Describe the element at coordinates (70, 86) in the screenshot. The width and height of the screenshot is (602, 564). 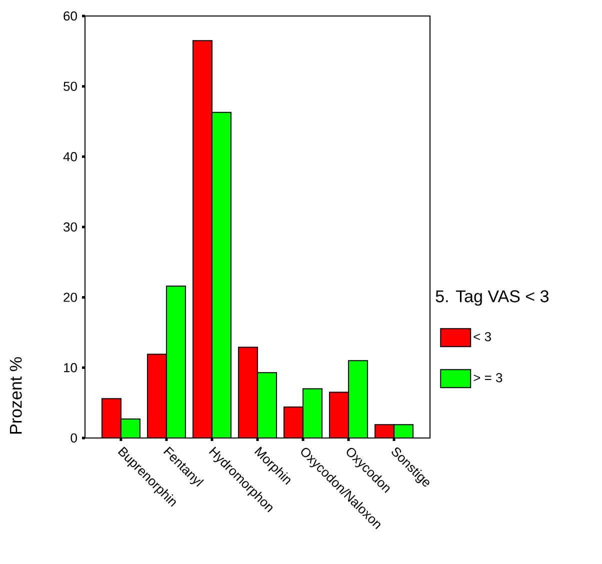
I see `y-tick-label: 50` at that location.